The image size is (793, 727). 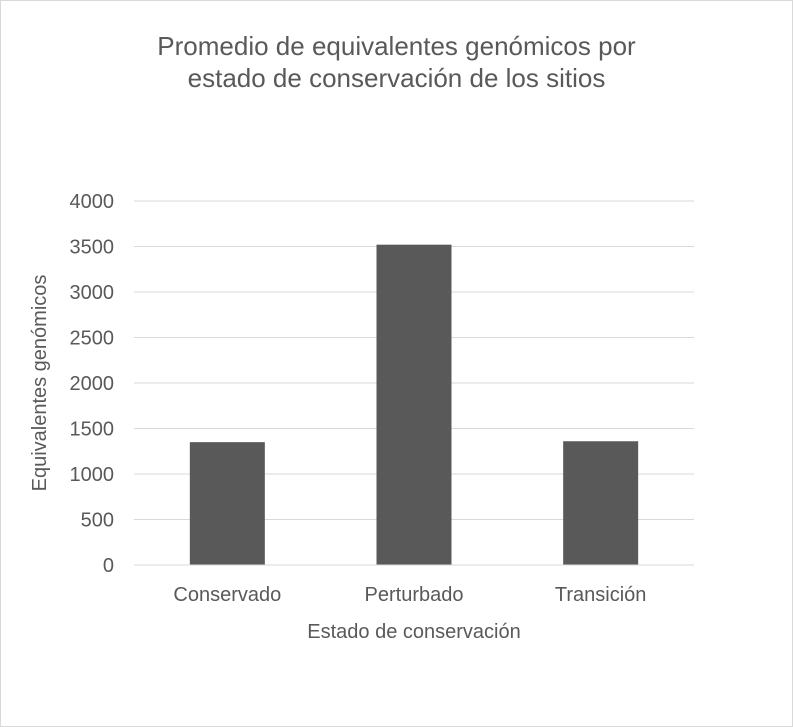 I want to click on chart-title-line-1: Promedio de equivalentes genómicos por, so click(x=396, y=46).